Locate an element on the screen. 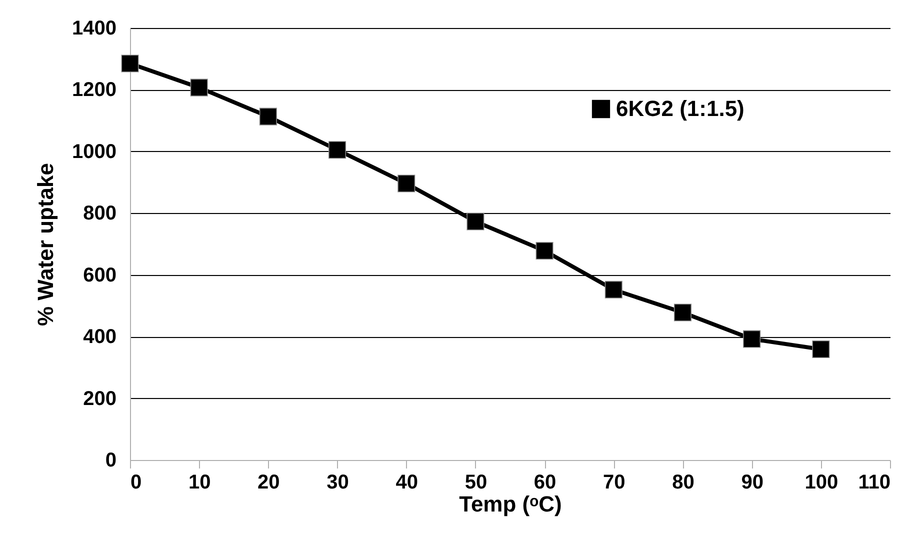  y-tick-label: 1400 is located at coordinates (94, 29).